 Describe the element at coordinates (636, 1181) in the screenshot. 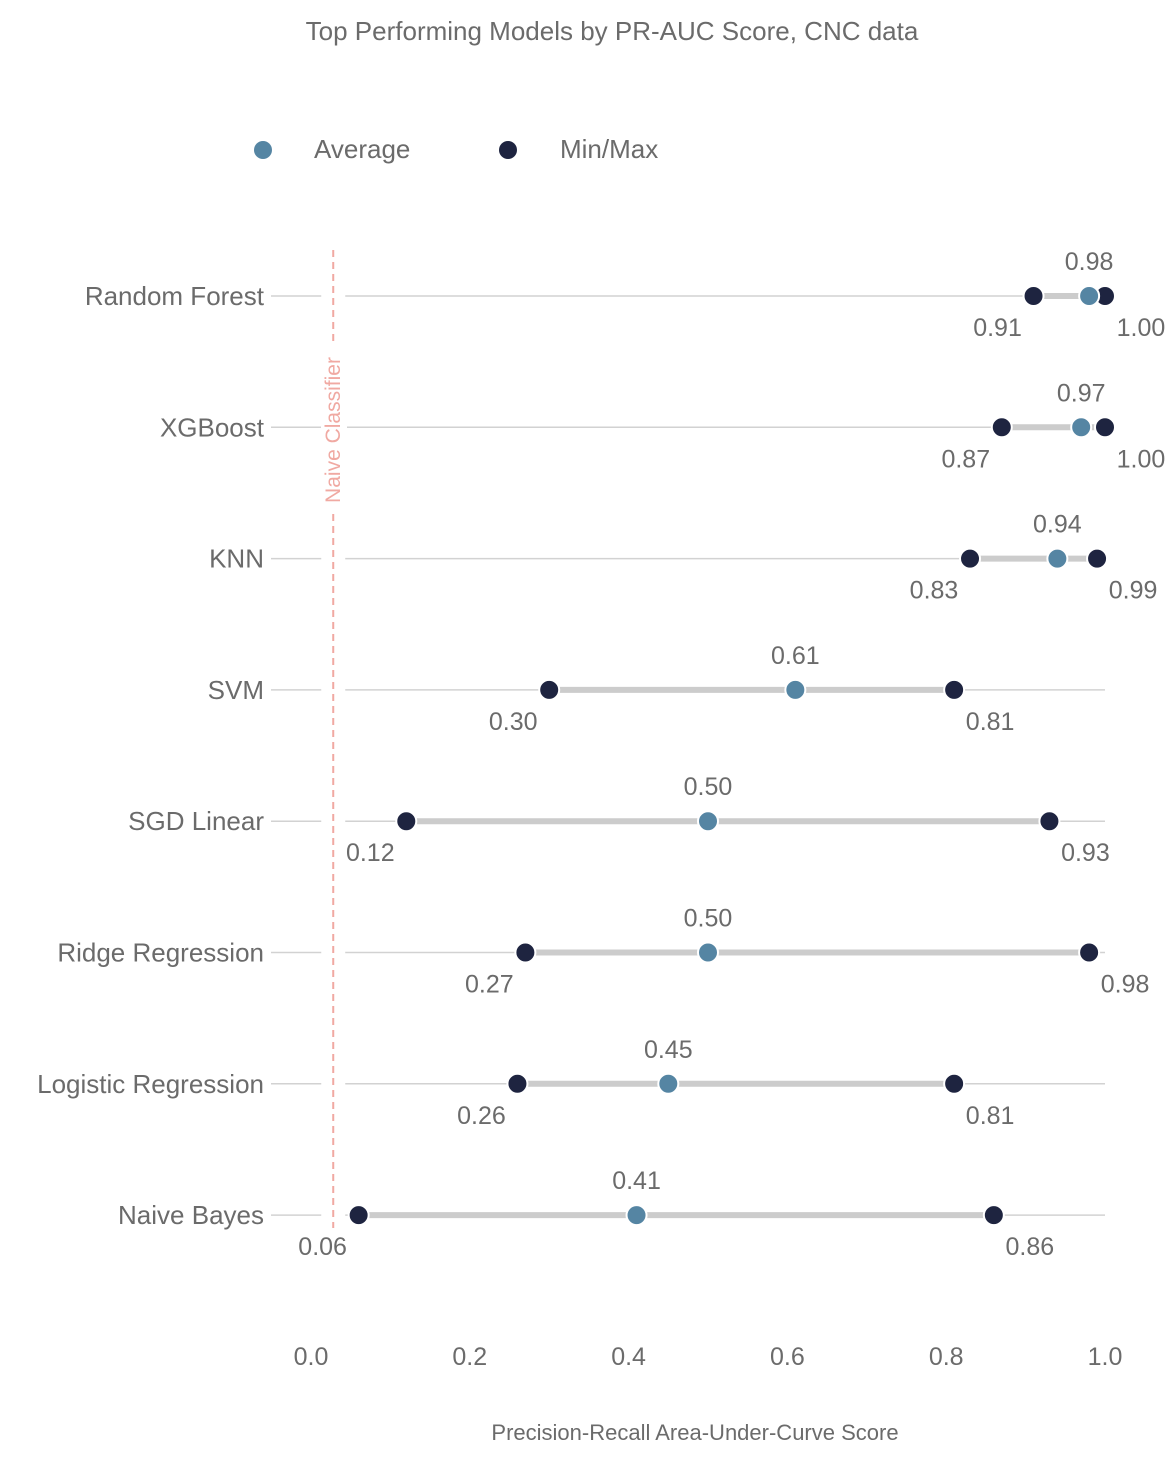

I see `average-value-label: 0.41` at that location.